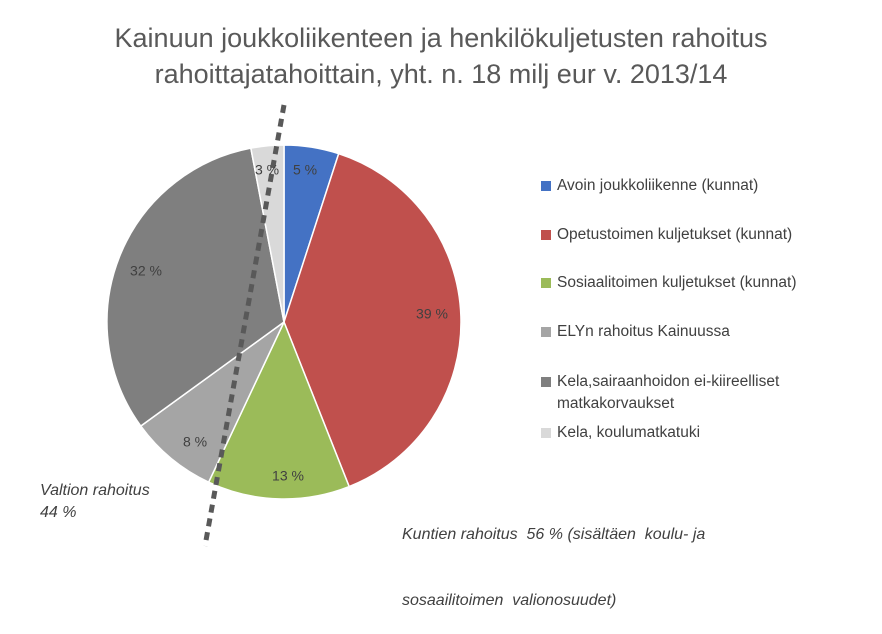 The width and height of the screenshot is (882, 634). Describe the element at coordinates (658, 185) in the screenshot. I see `legend-label: Avoin joukkoliikenne (kunnat)` at that location.